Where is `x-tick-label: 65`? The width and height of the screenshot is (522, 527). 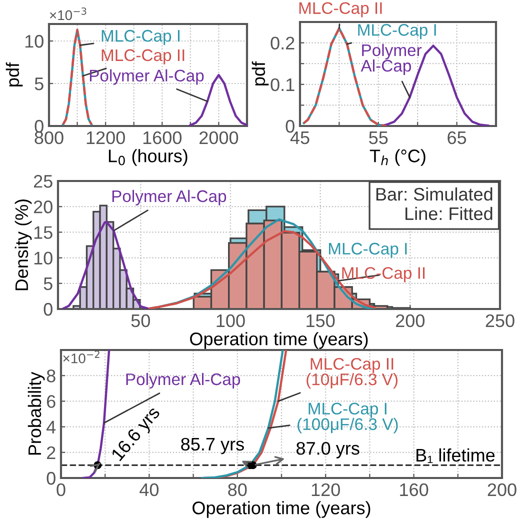 x-tick-label: 65 is located at coordinates (457, 137).